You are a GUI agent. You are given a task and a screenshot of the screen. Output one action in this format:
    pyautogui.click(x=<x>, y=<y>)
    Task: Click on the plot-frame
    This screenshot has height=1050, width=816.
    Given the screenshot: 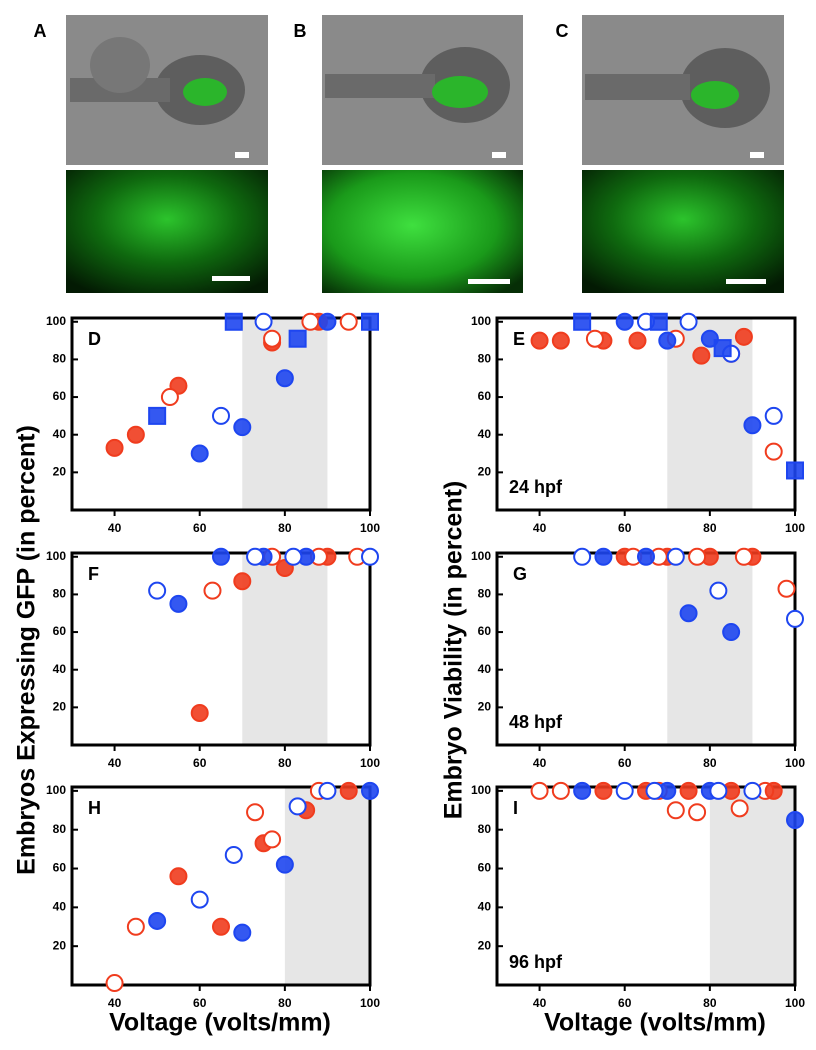 What is the action you would take?
    pyautogui.click(x=221, y=886)
    